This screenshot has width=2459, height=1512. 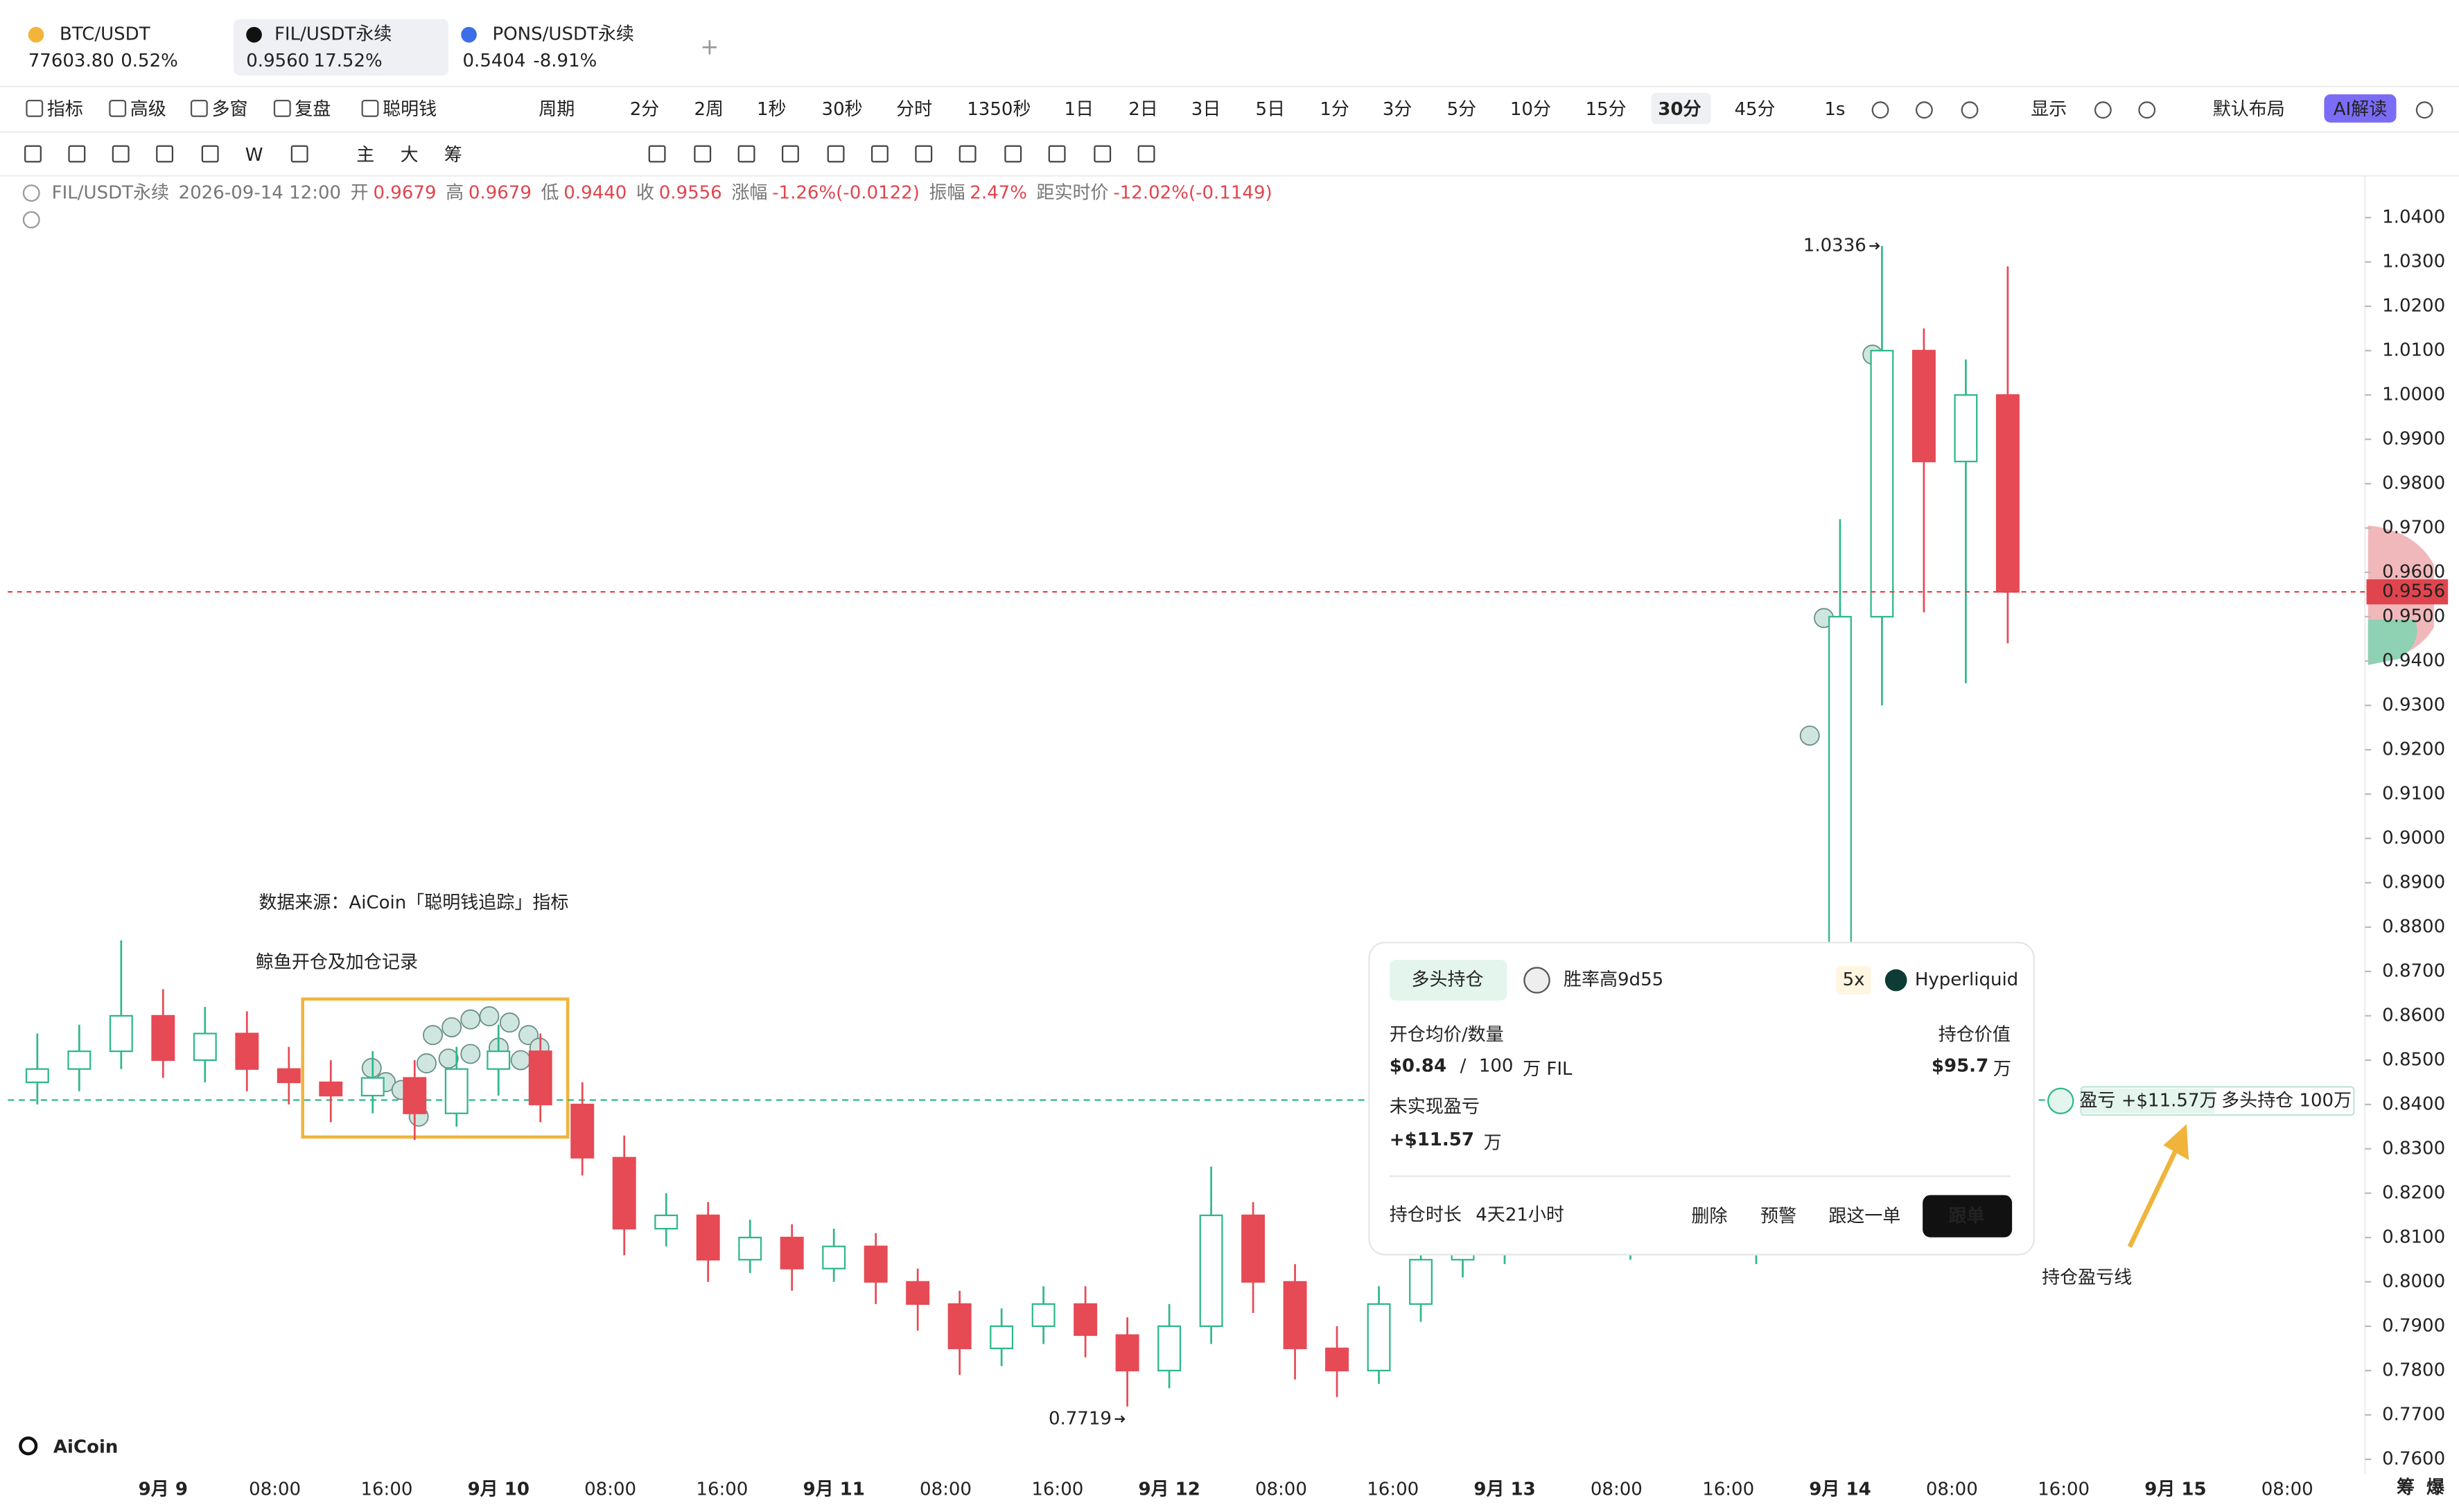 What do you see at coordinates (1496, 1066) in the screenshot?
I see `amount: 100` at bounding box center [1496, 1066].